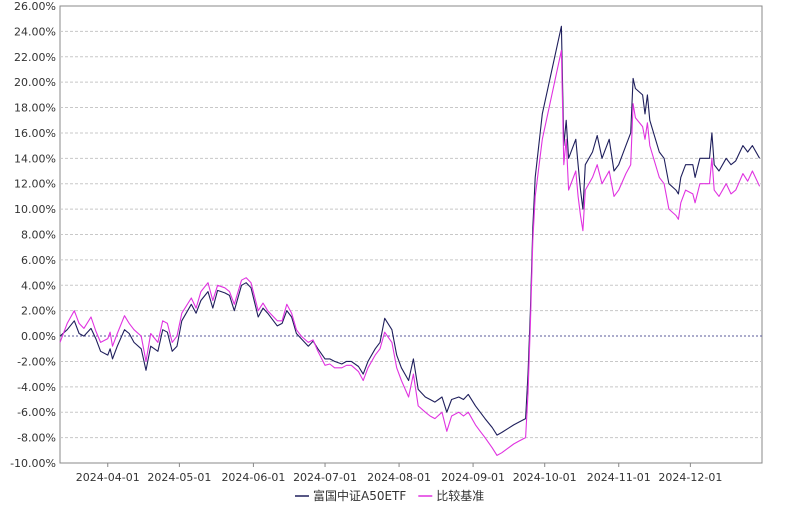 Image resolution: width=800 pixels, height=512 pixels. I want to click on x-tick-label: 2024-11-01, so click(619, 477).